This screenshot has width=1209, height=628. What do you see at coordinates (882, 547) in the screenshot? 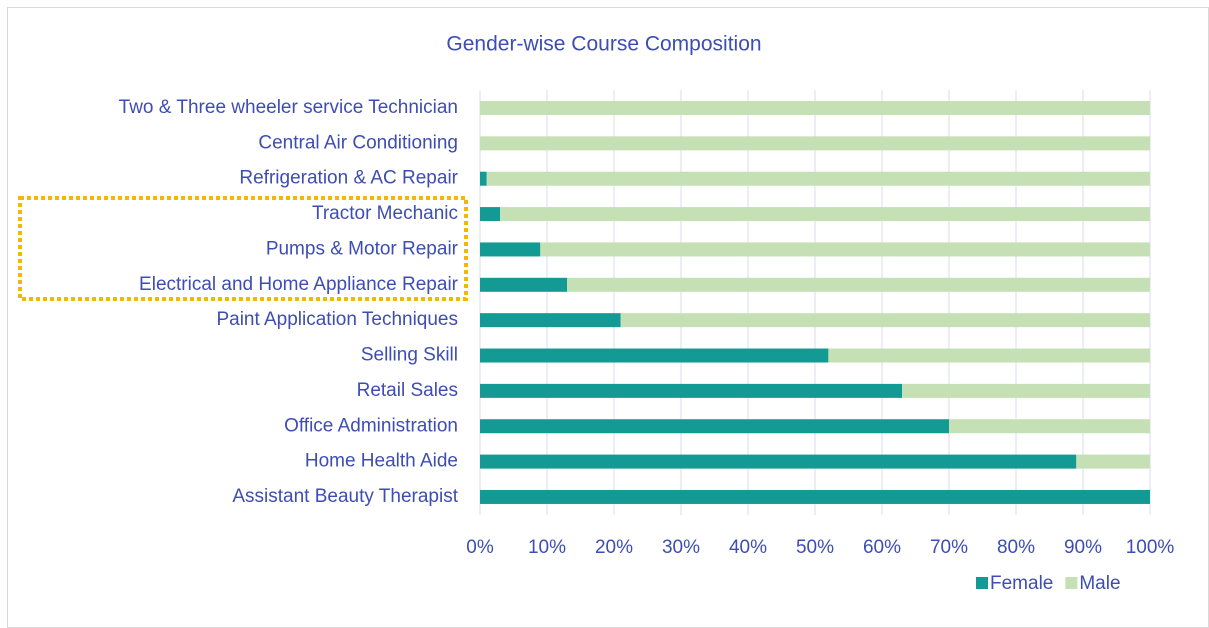
I see `x-tick-label: 60%` at bounding box center [882, 547].